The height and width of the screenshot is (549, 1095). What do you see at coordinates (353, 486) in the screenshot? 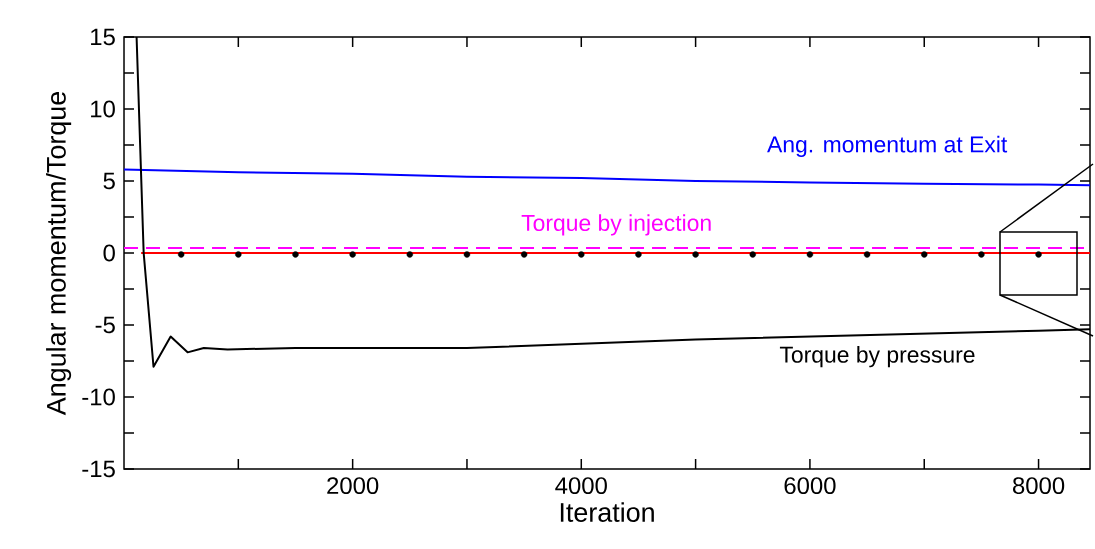
I see `x-tick-label: 2000` at bounding box center [353, 486].